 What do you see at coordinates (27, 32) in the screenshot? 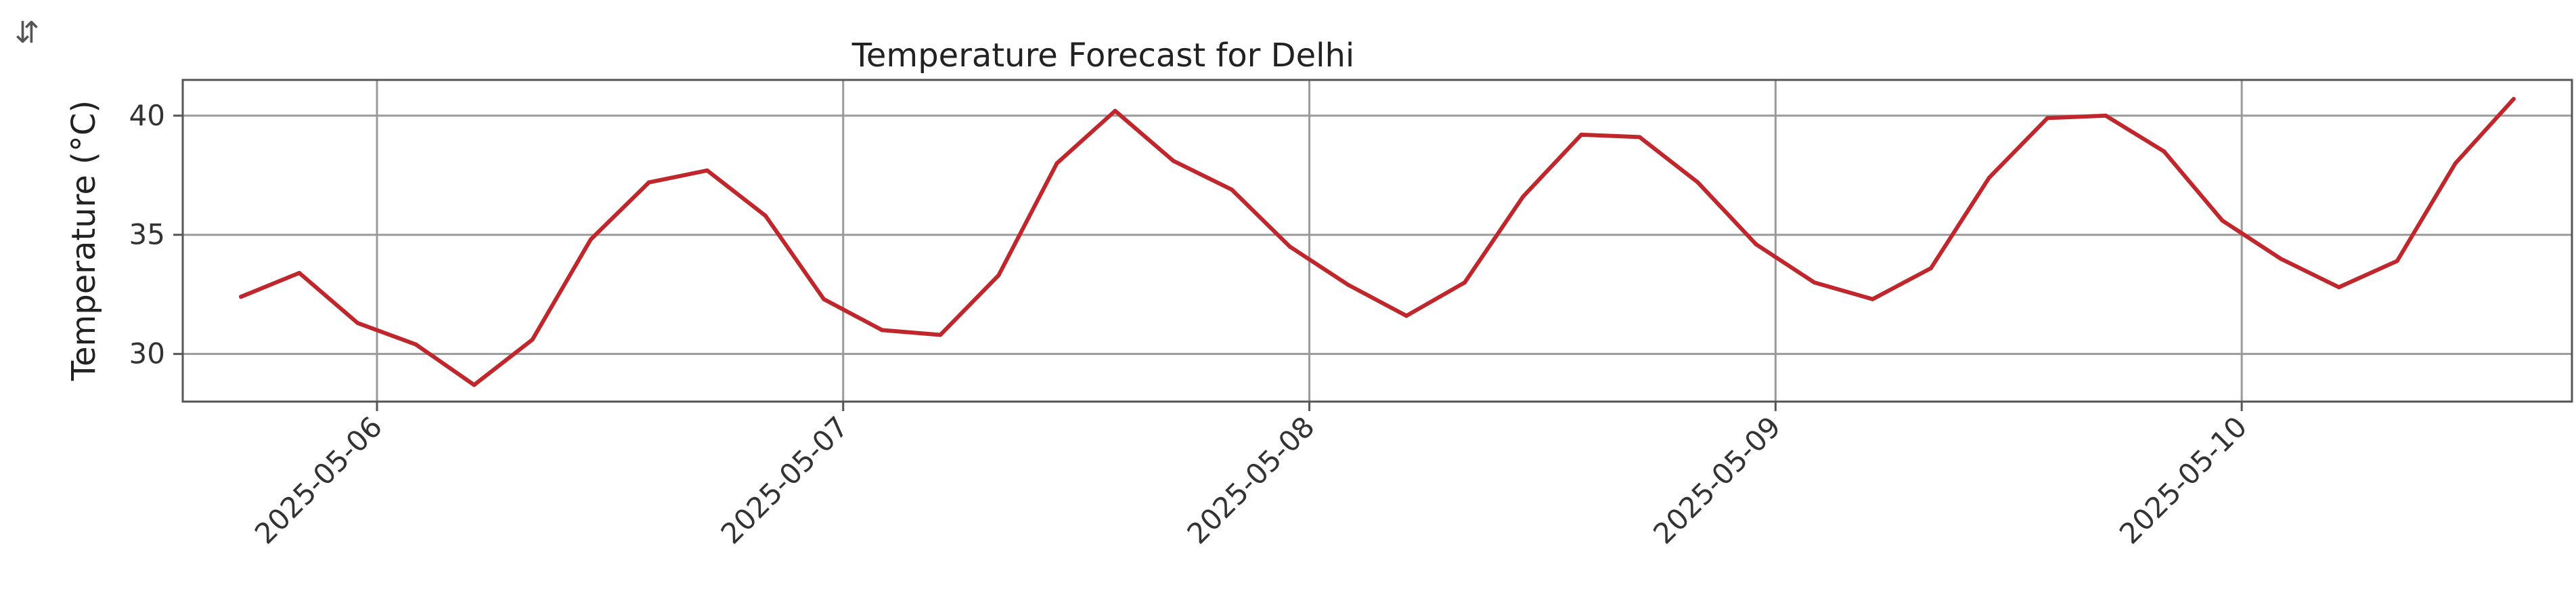
I see `adjust-icon: ⇵` at bounding box center [27, 32].